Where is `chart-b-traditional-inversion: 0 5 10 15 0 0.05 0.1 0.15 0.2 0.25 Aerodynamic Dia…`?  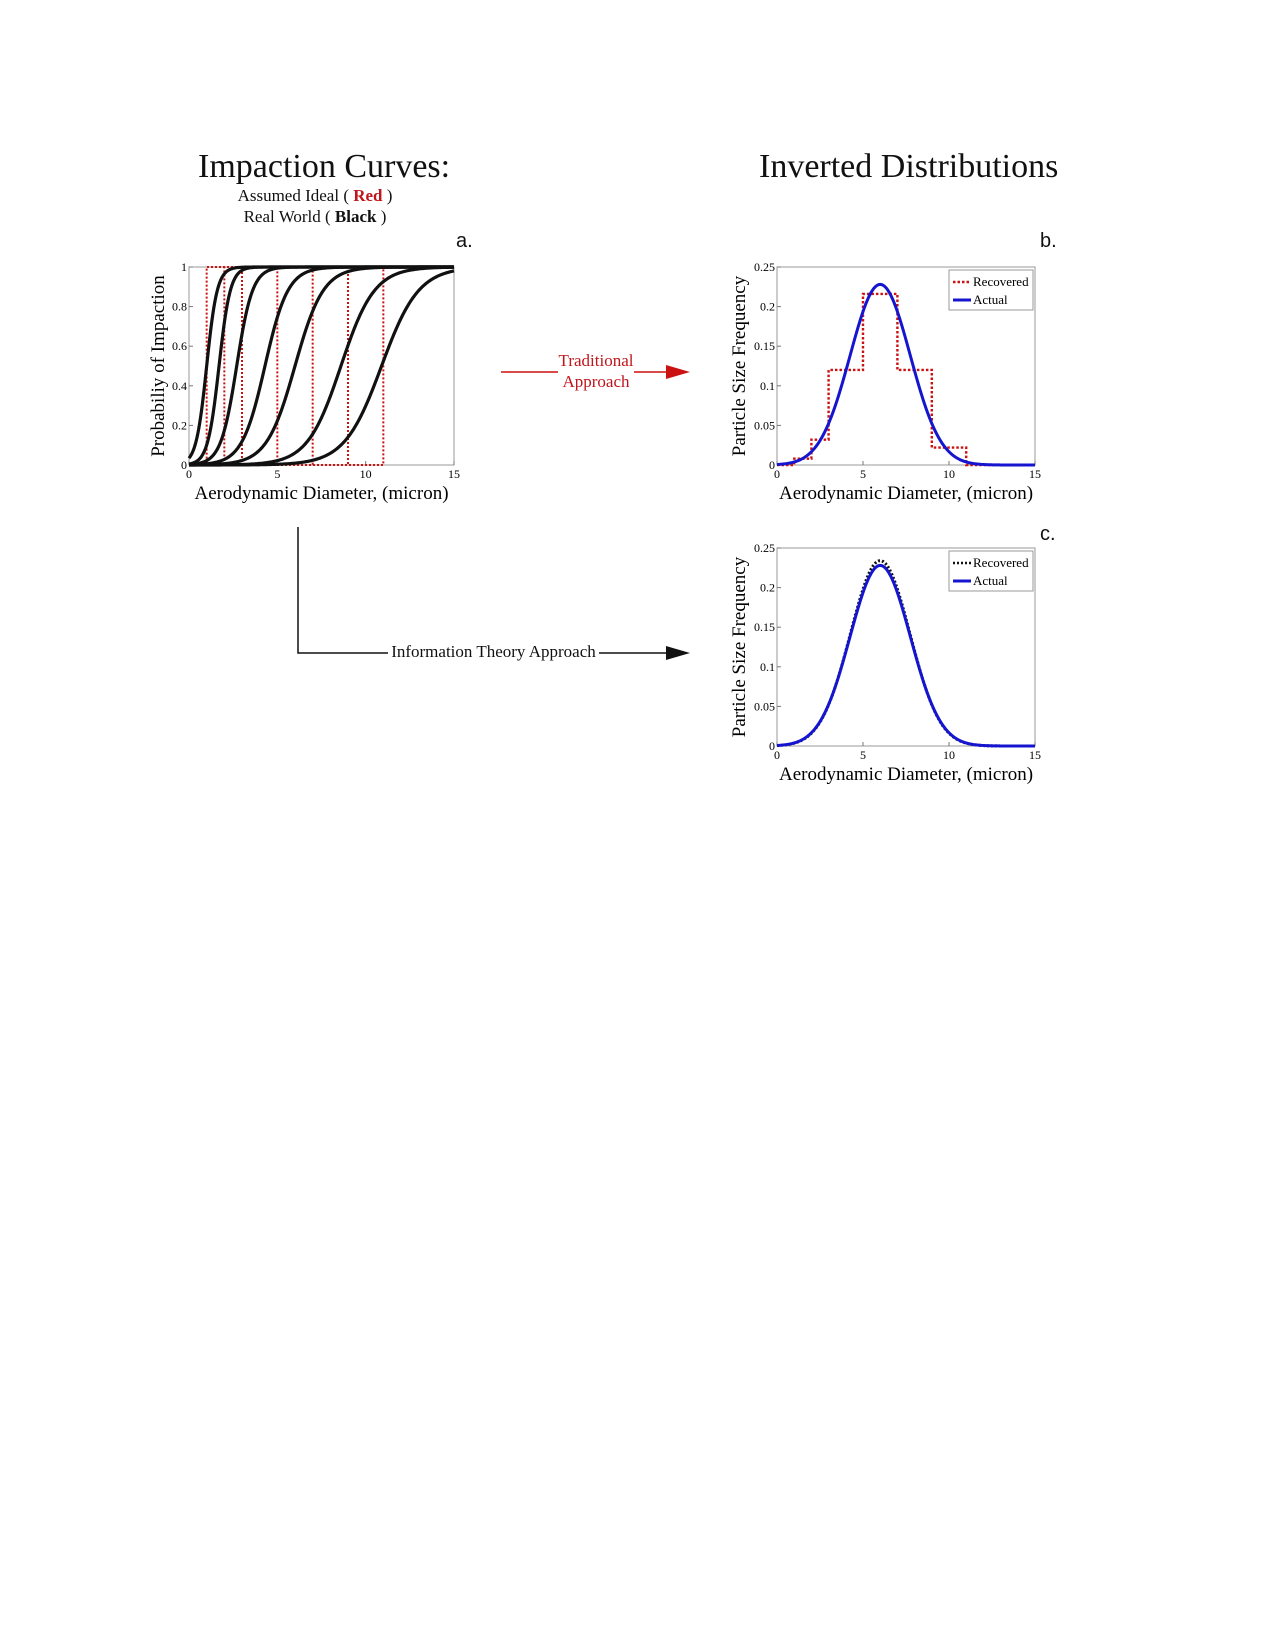 chart-b-traditional-inversion: 0 5 10 15 0 0.05 0.1 0.15 0.2 0.25 Aerodynamic Dia… is located at coordinates (885, 382).